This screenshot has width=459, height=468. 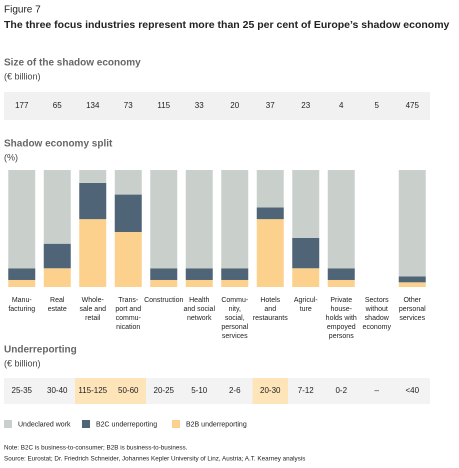 What do you see at coordinates (21, 309) in the screenshot?
I see `x-tick-label-line: facturing` at bounding box center [21, 309].